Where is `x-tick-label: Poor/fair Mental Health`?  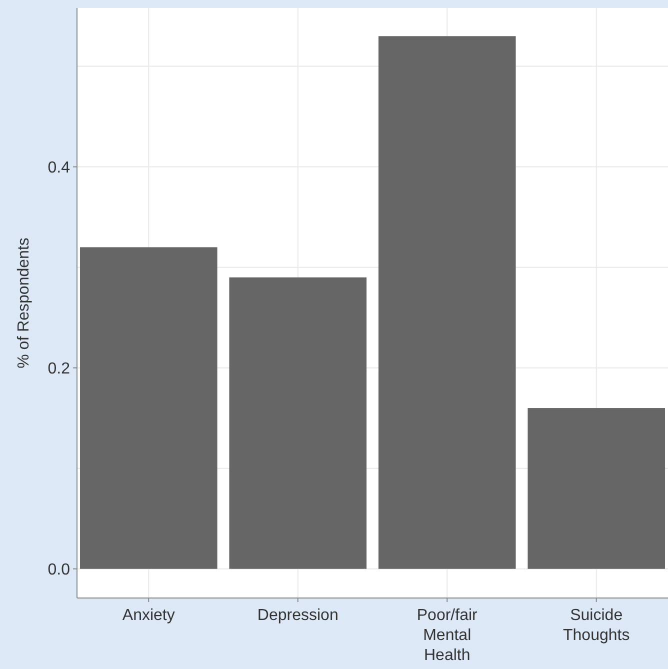
x-tick-label: Poor/fair Mental Health is located at coordinates (447, 635).